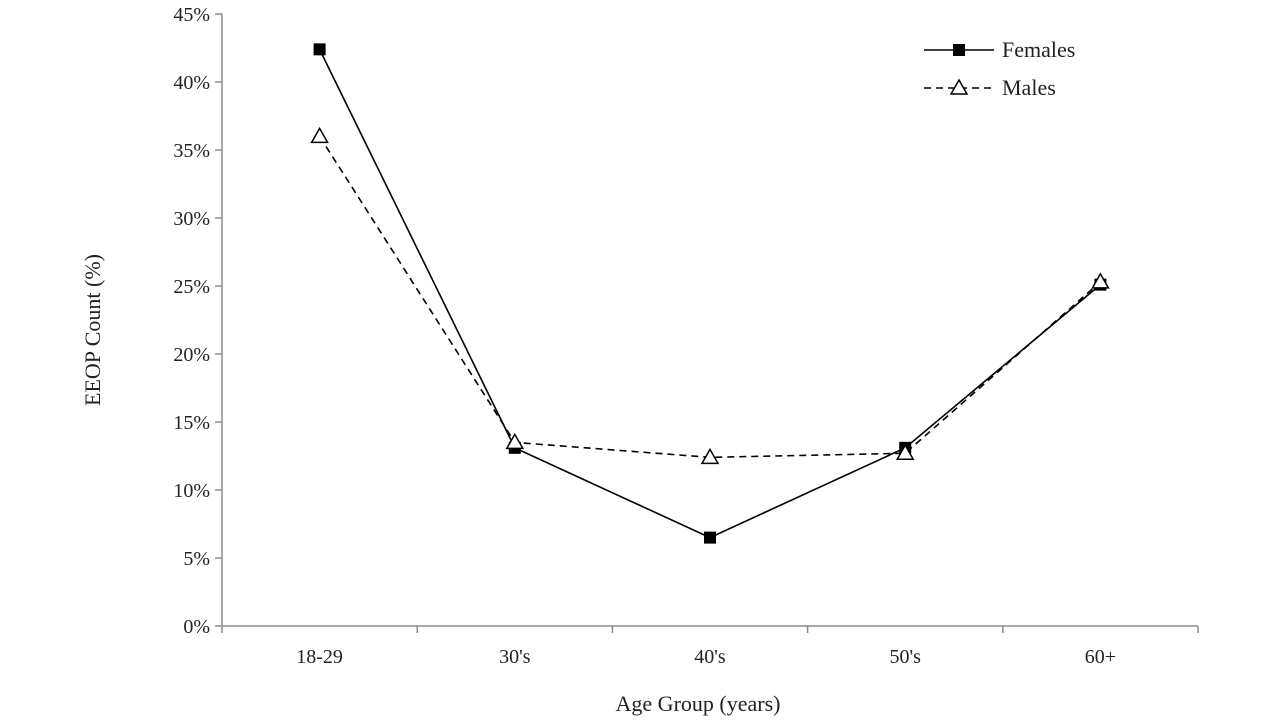 The width and height of the screenshot is (1280, 720). I want to click on y-tick-label: 25%, so click(191, 287).